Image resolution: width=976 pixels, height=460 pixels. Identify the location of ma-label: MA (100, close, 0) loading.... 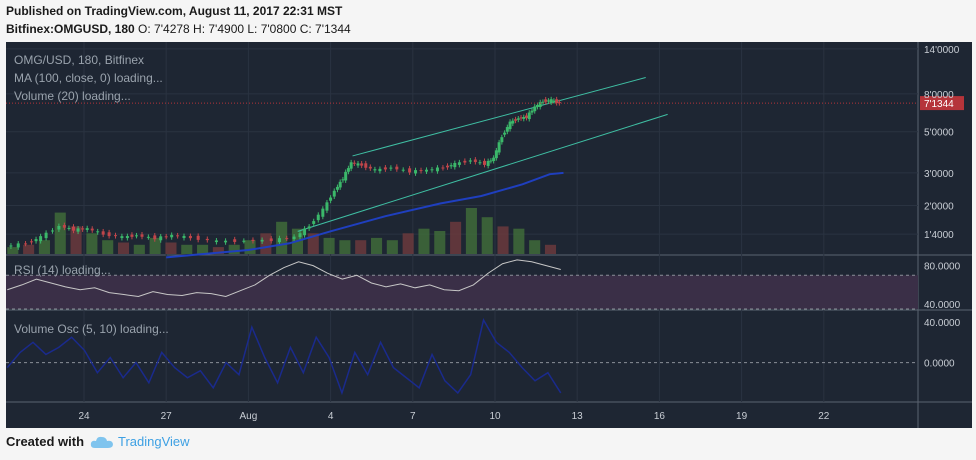
(88, 78).